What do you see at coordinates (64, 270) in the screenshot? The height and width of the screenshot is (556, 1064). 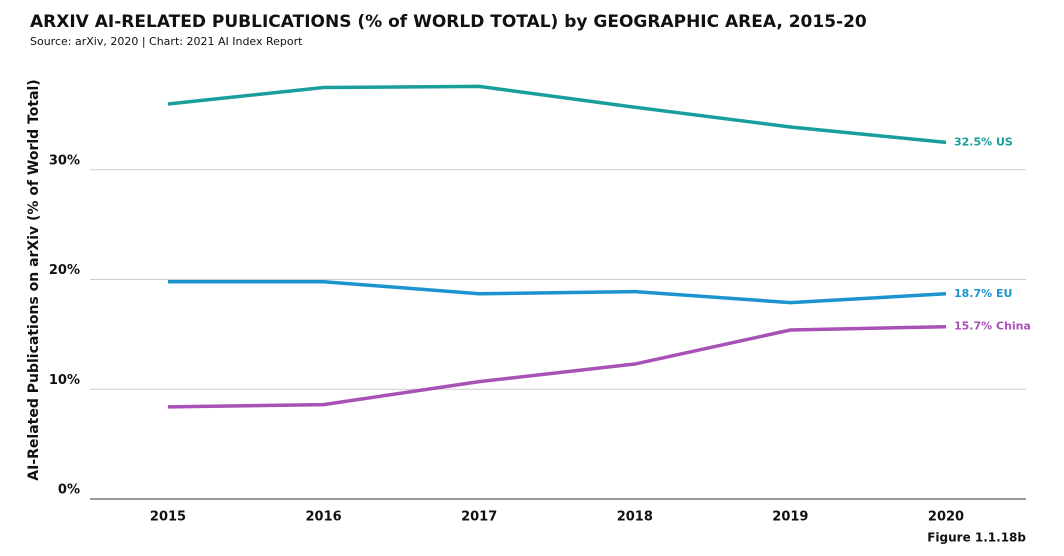 I see `y-tick-label: 20%` at bounding box center [64, 270].